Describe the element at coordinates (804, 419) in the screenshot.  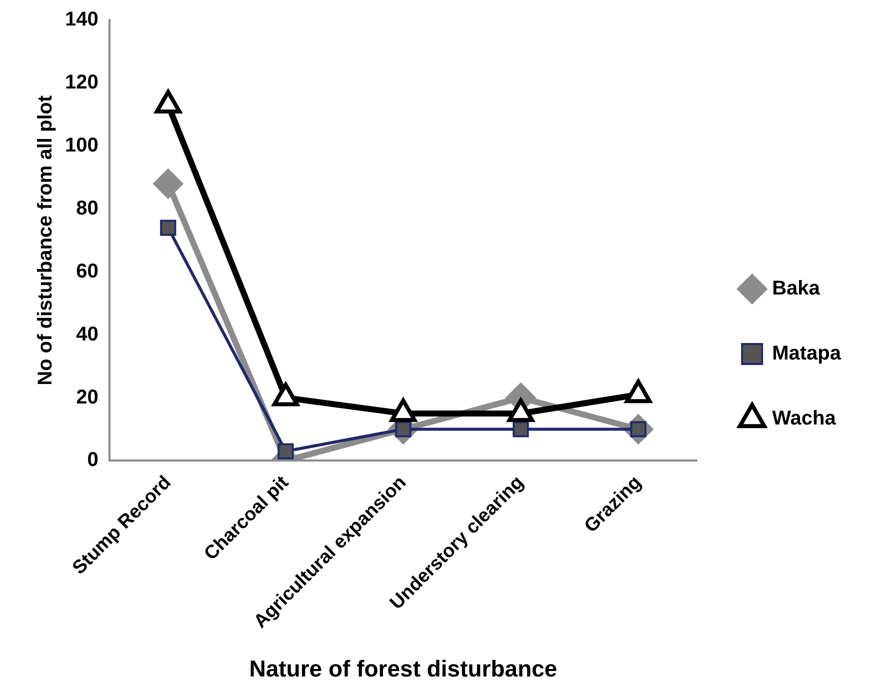
I see `legend-label: Wacha` at that location.